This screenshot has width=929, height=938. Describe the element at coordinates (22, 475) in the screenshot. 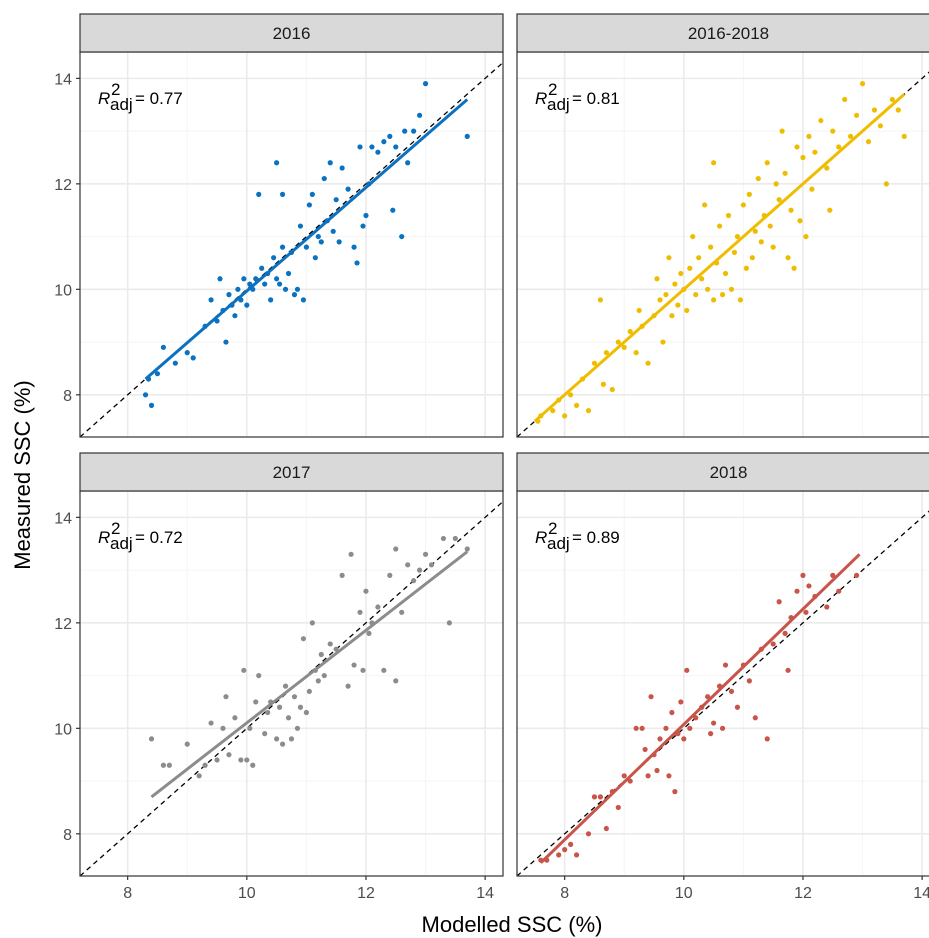

I see `y-axis-title: Measured SSC (%)` at that location.